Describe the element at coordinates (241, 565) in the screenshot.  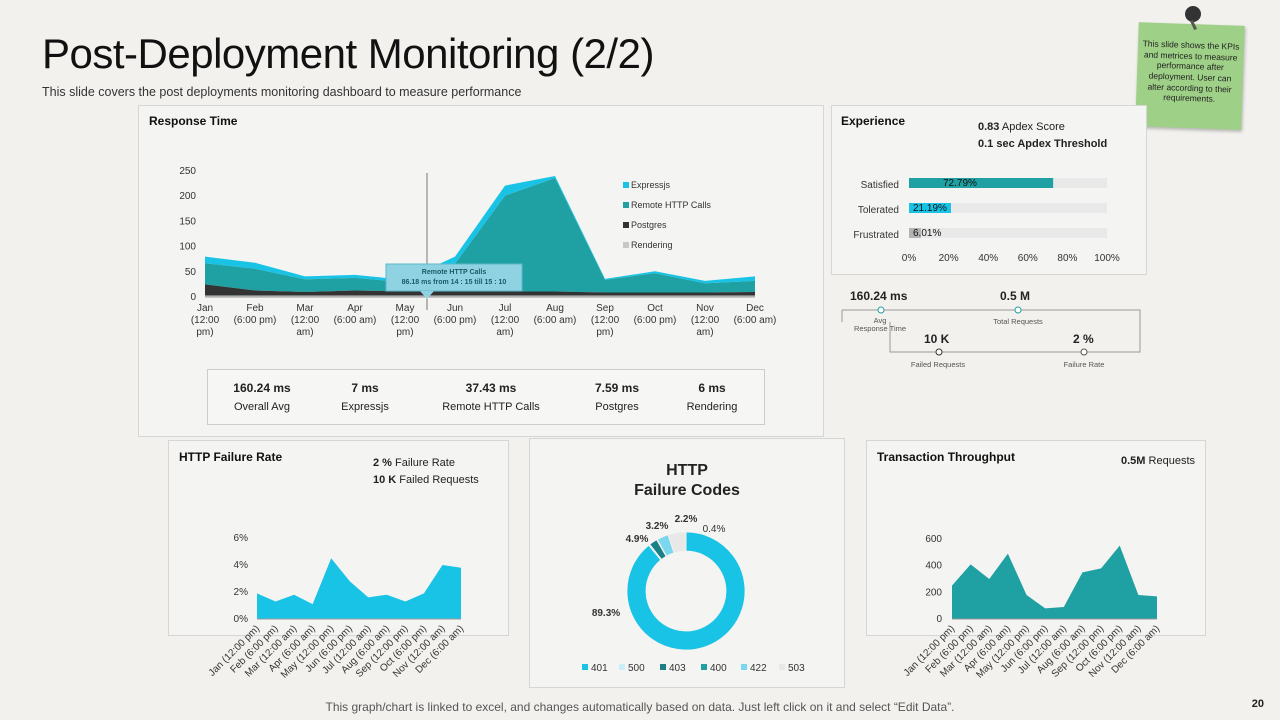
I see `y-tick-label: 4%` at that location.